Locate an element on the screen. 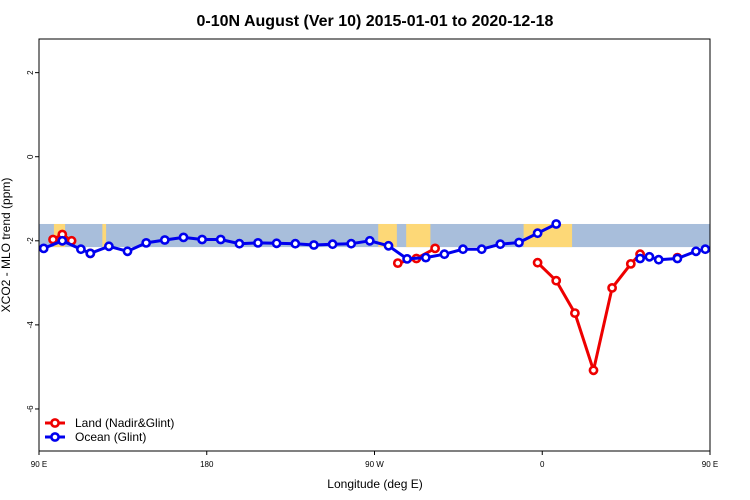 The height and width of the screenshot is (500, 750). x-tick-label: 180 is located at coordinates (207, 464).